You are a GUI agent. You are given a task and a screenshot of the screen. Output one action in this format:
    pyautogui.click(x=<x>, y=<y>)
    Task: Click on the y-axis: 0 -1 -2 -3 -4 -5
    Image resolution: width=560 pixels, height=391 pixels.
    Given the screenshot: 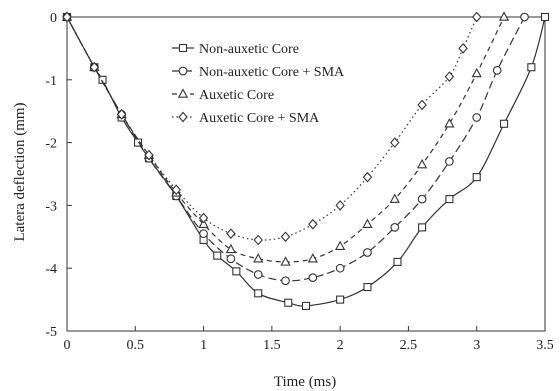 What is the action you would take?
    pyautogui.click(x=58, y=175)
    